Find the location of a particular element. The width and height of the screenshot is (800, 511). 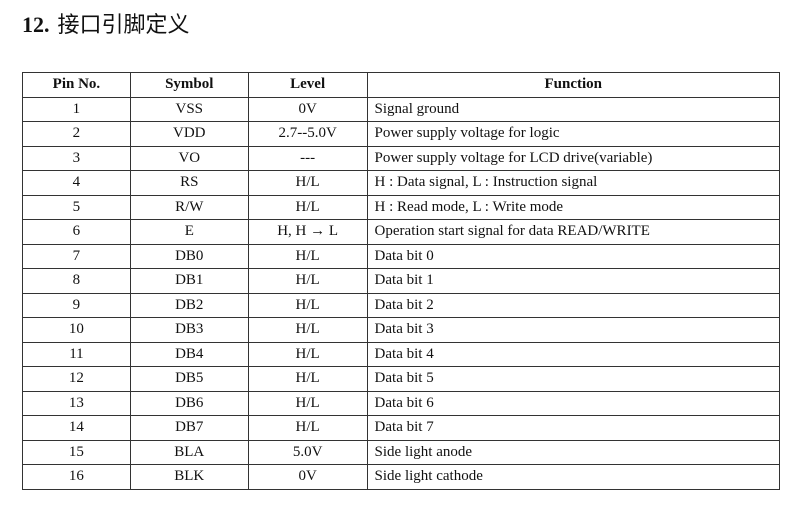

table-row: 1 VSS 0V Signal ground is located at coordinates (401, 109).